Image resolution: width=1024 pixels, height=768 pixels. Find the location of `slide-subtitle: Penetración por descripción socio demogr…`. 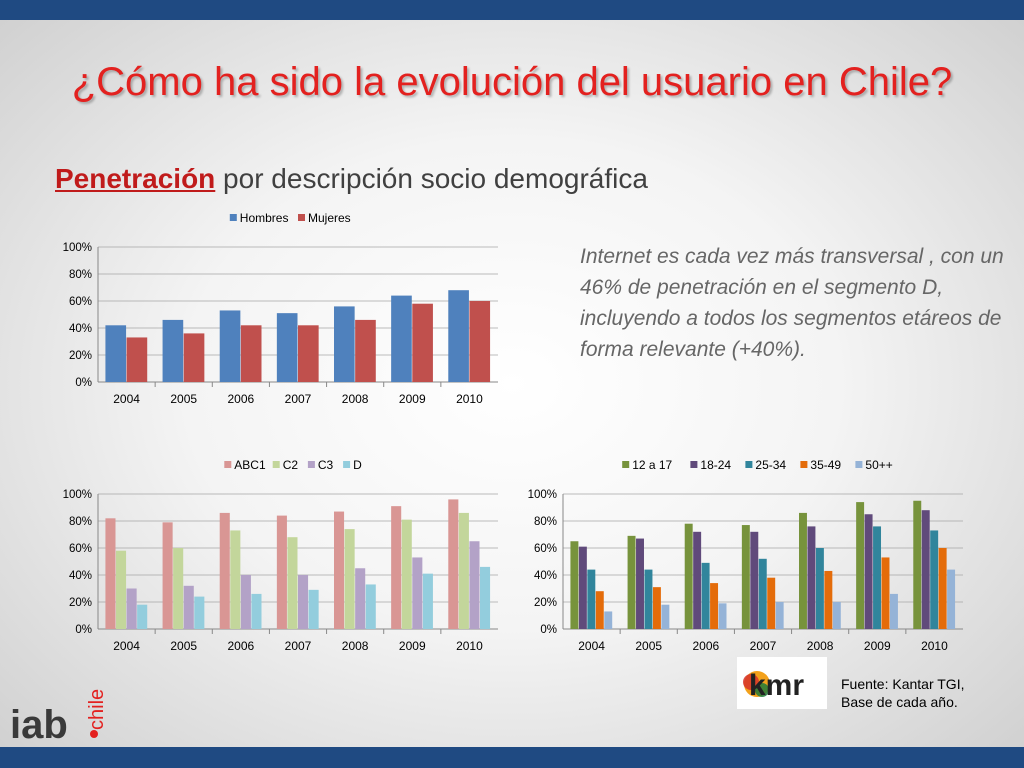

slide-subtitle: Penetración por descripción socio demogr… is located at coordinates (351, 179).